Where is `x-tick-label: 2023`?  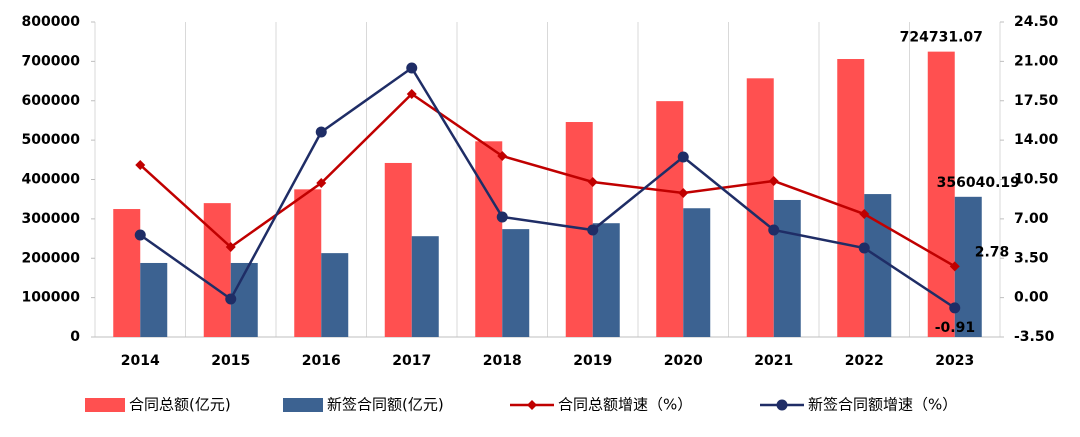
x-tick-label: 2023 is located at coordinates (954, 361).